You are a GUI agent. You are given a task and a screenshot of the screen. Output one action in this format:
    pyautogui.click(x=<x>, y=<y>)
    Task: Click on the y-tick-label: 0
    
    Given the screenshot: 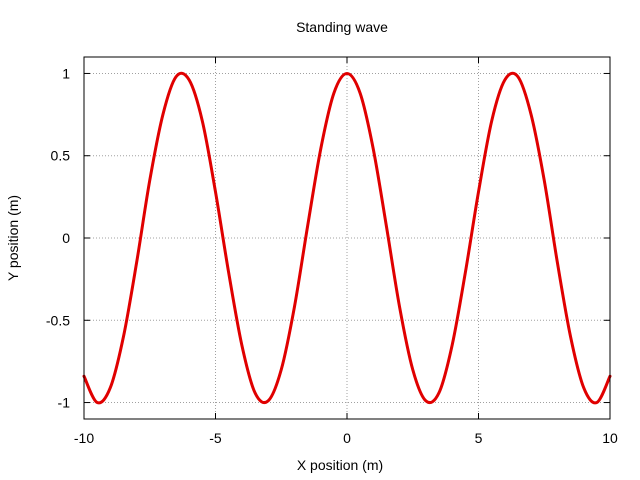 What is the action you would take?
    pyautogui.click(x=66, y=238)
    